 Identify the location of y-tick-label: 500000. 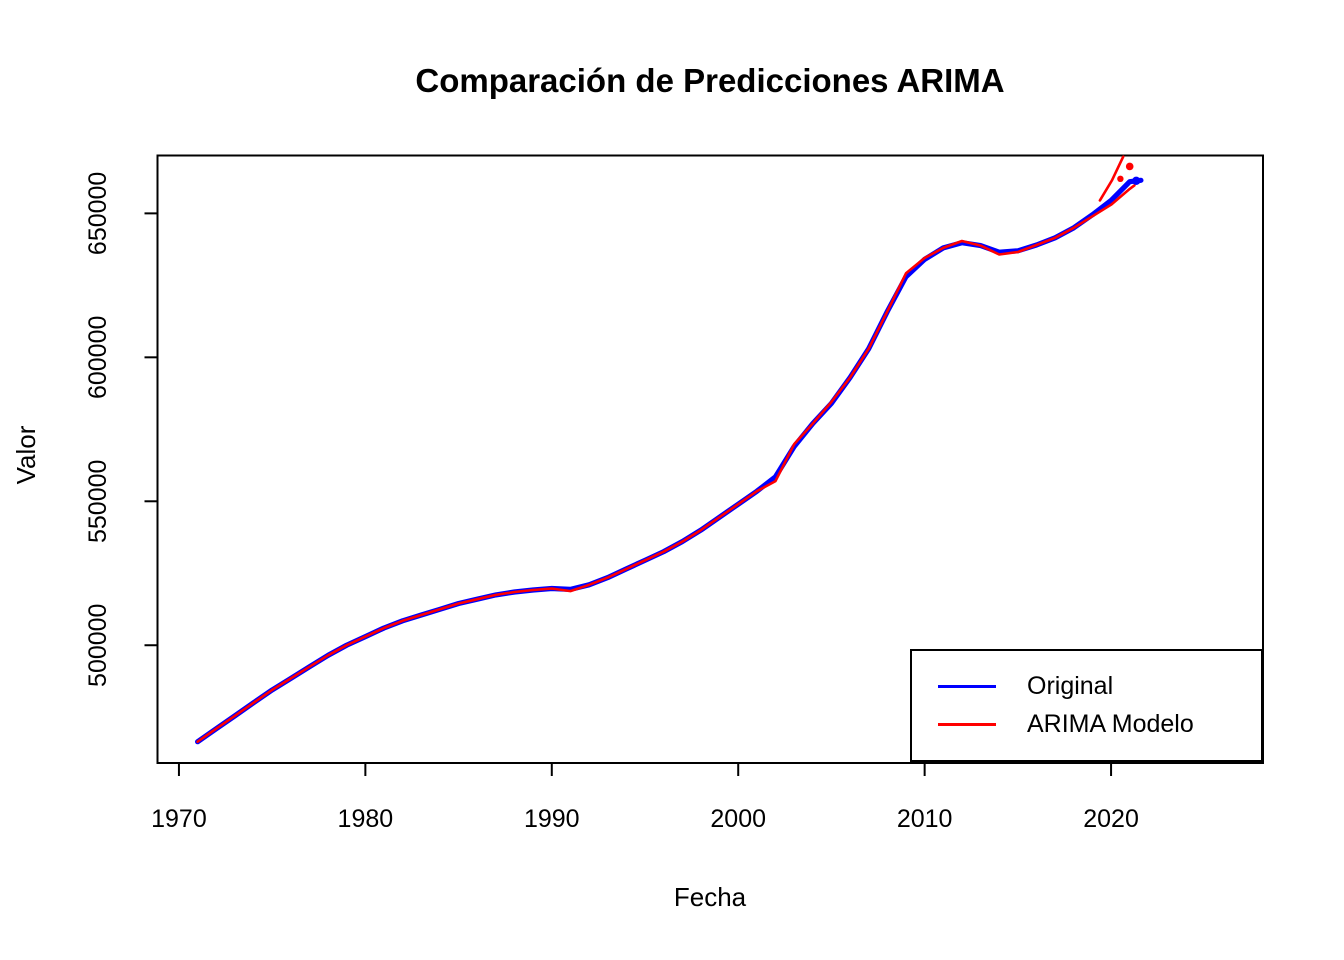
(98, 645).